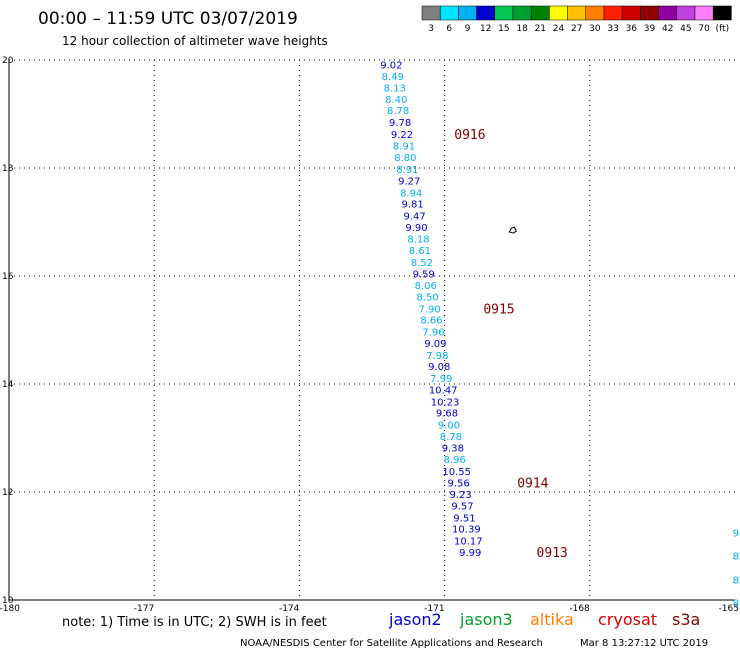 Image resolution: width=740 pixels, height=650 pixels. Describe the element at coordinates (8, 277) in the screenshot. I see `y-tick-label: 16` at that location.